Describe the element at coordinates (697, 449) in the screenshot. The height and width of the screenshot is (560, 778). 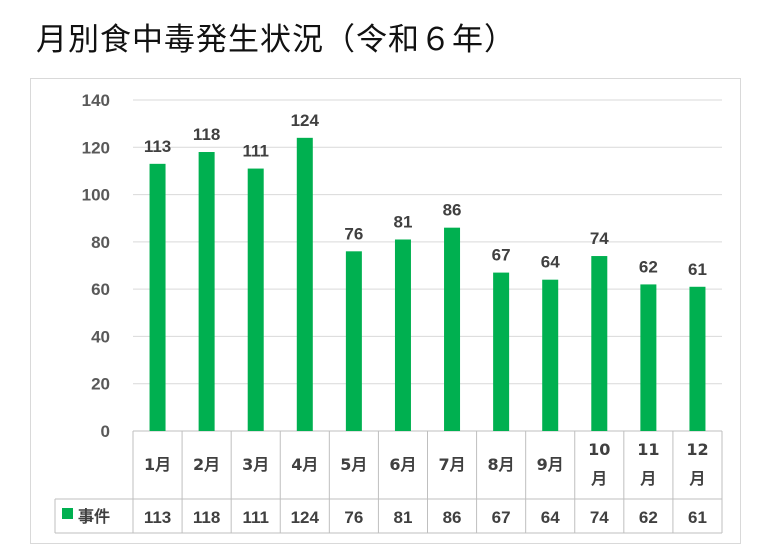
I see `category-label: 12` at that location.